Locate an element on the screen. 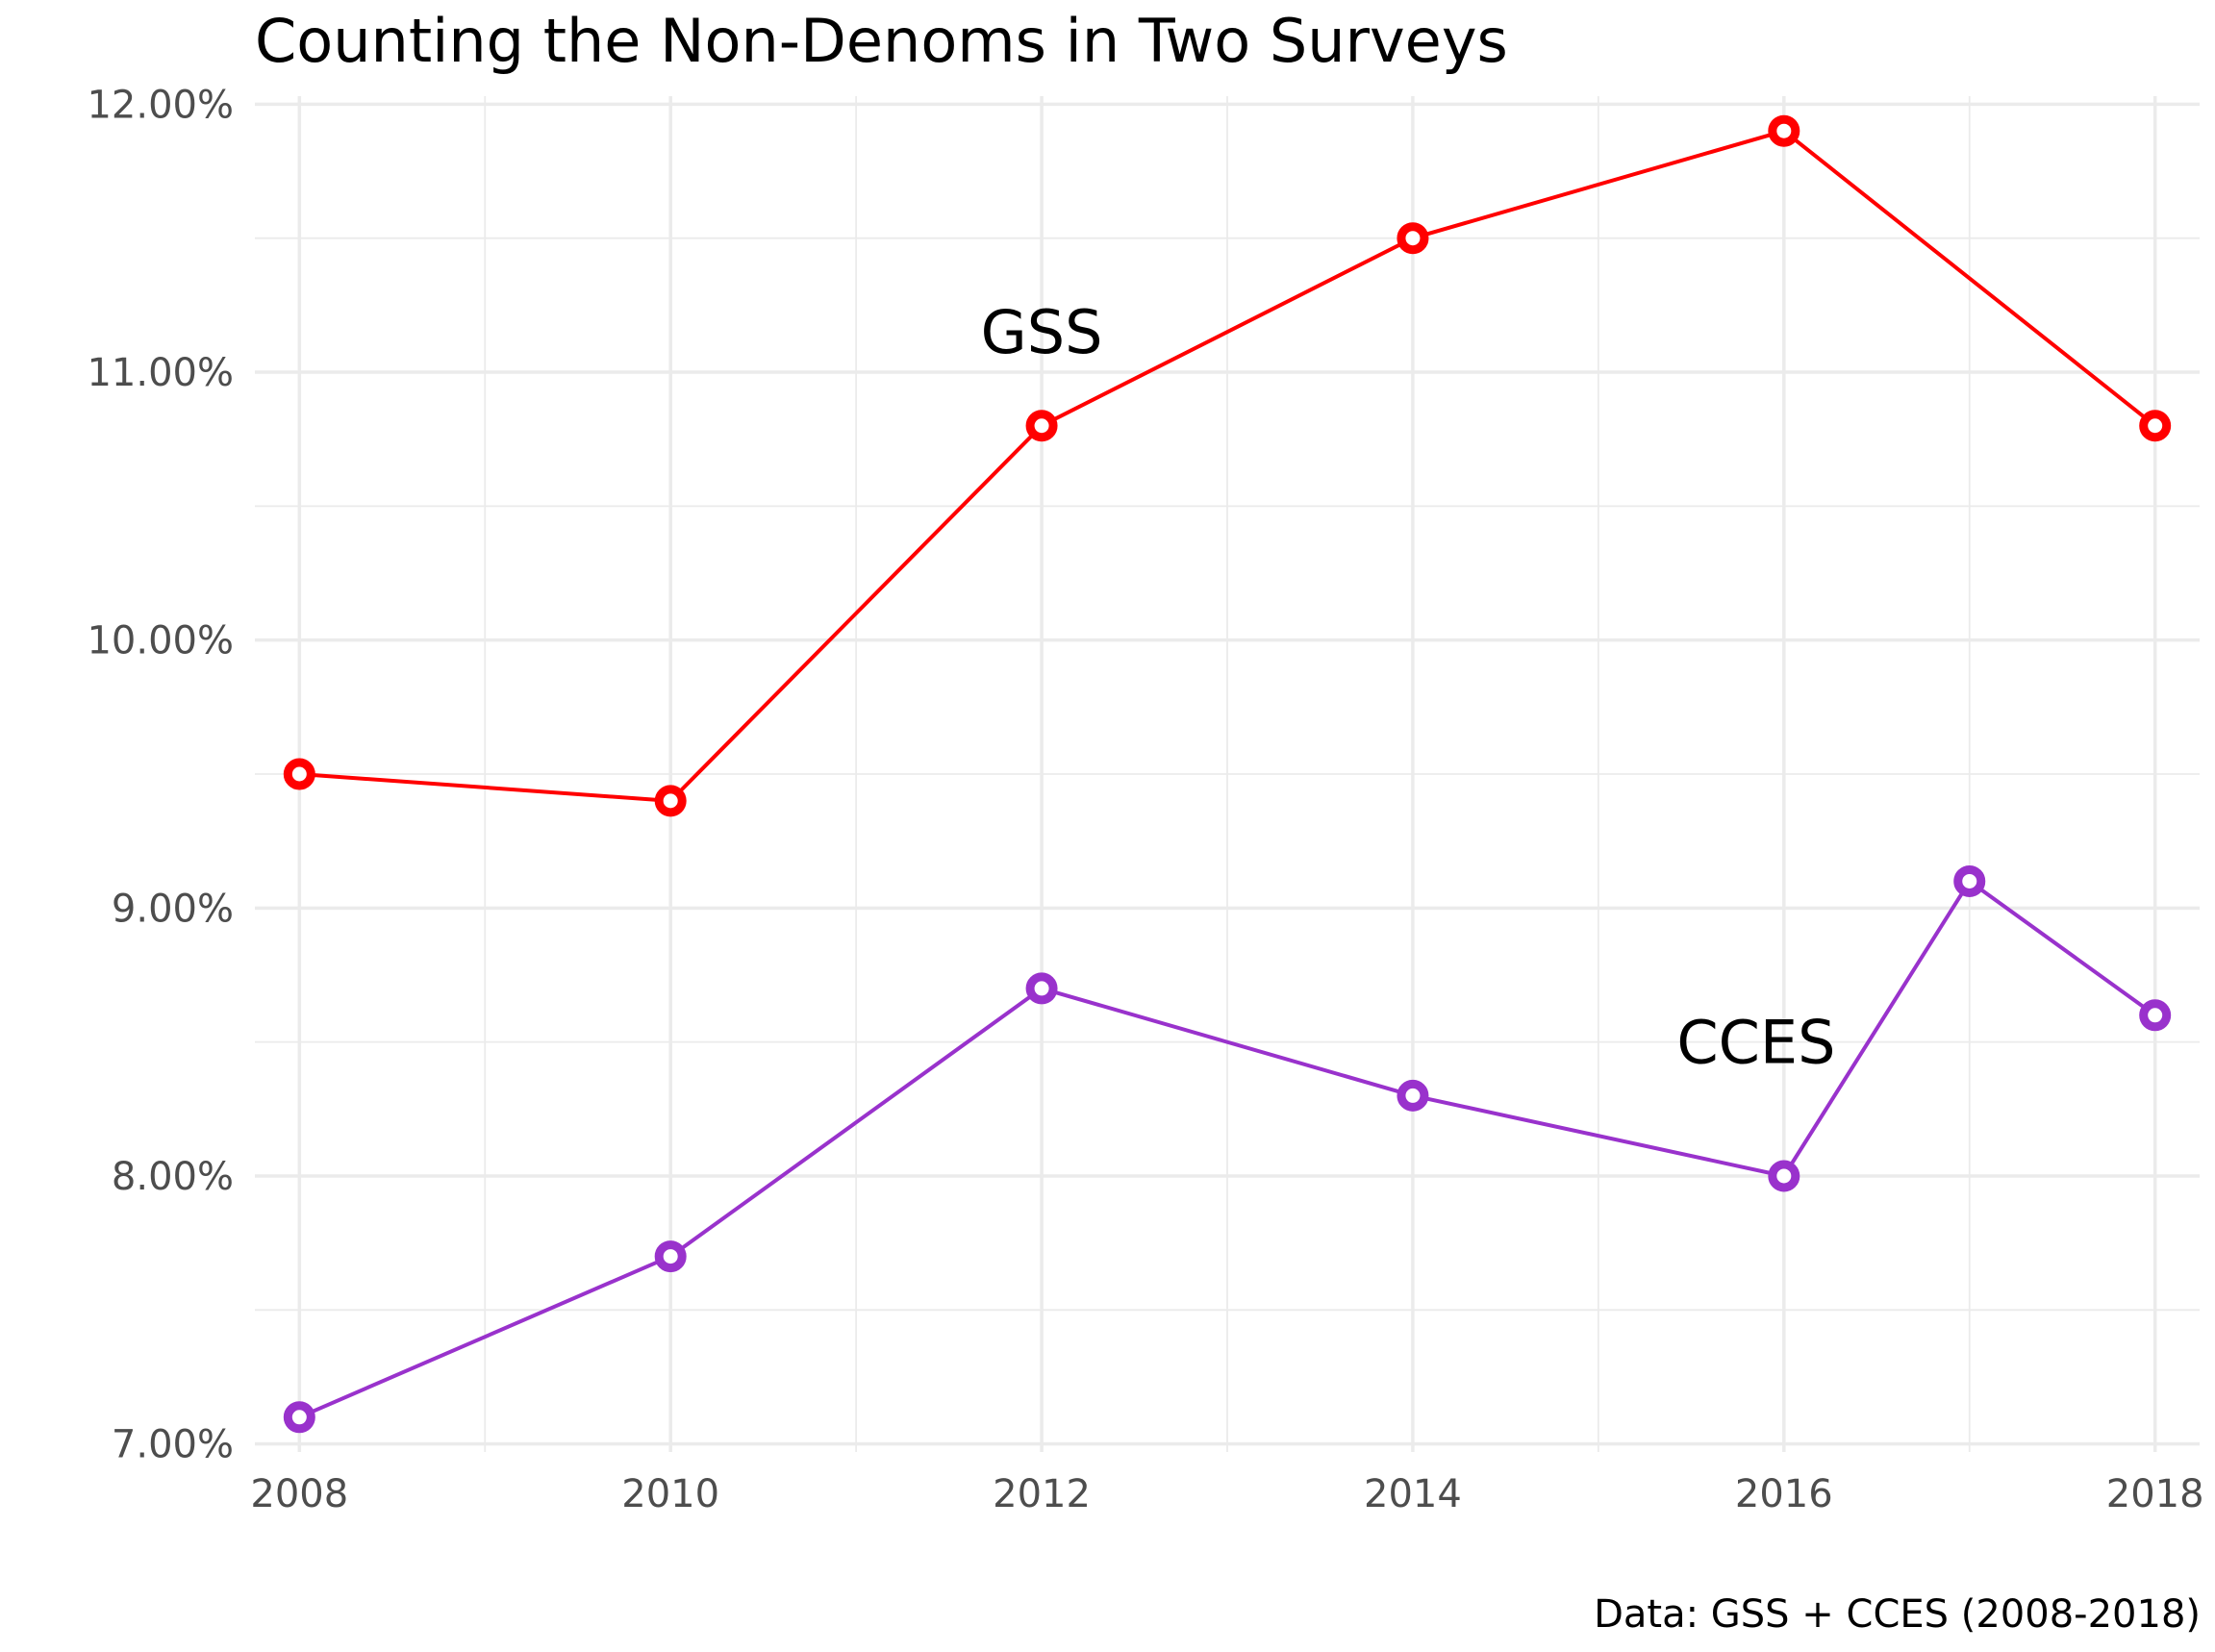  y-tick-label: 11.00% is located at coordinates (160, 373).